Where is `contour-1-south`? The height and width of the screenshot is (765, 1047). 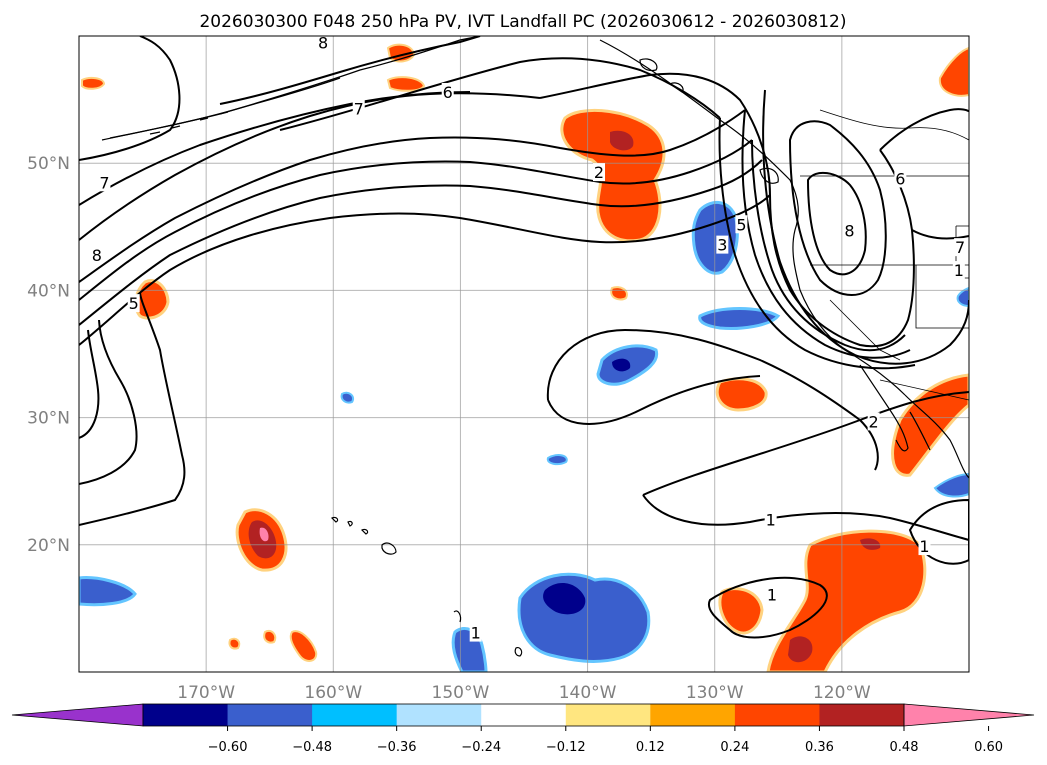
contour-1-south is located at coordinates (805, 443).